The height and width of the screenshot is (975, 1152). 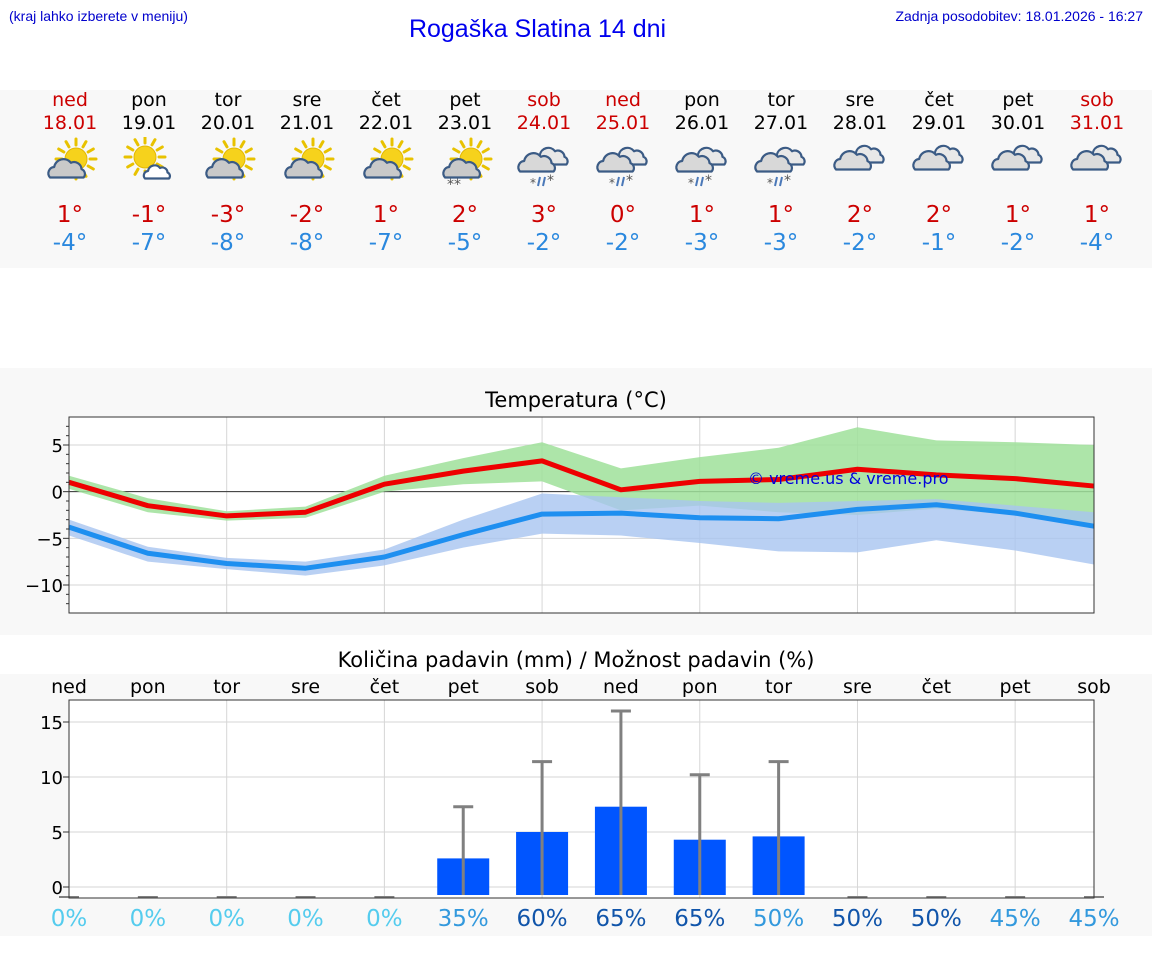 I want to click on high-temp: -1°, so click(x=149, y=215).